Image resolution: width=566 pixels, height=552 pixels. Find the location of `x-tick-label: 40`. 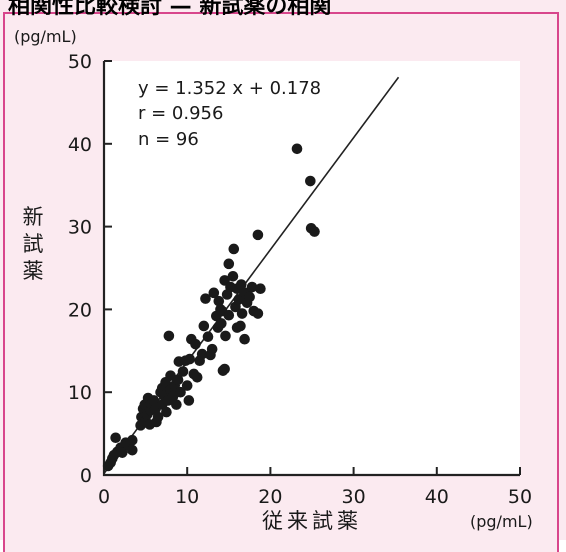

x-tick-label: 40 is located at coordinates (437, 497).